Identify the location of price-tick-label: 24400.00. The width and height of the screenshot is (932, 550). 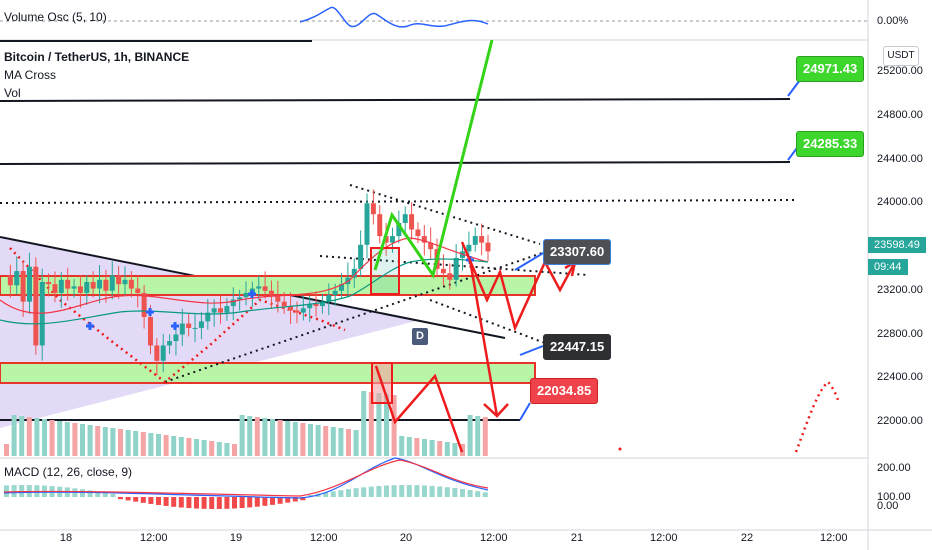
(900, 158).